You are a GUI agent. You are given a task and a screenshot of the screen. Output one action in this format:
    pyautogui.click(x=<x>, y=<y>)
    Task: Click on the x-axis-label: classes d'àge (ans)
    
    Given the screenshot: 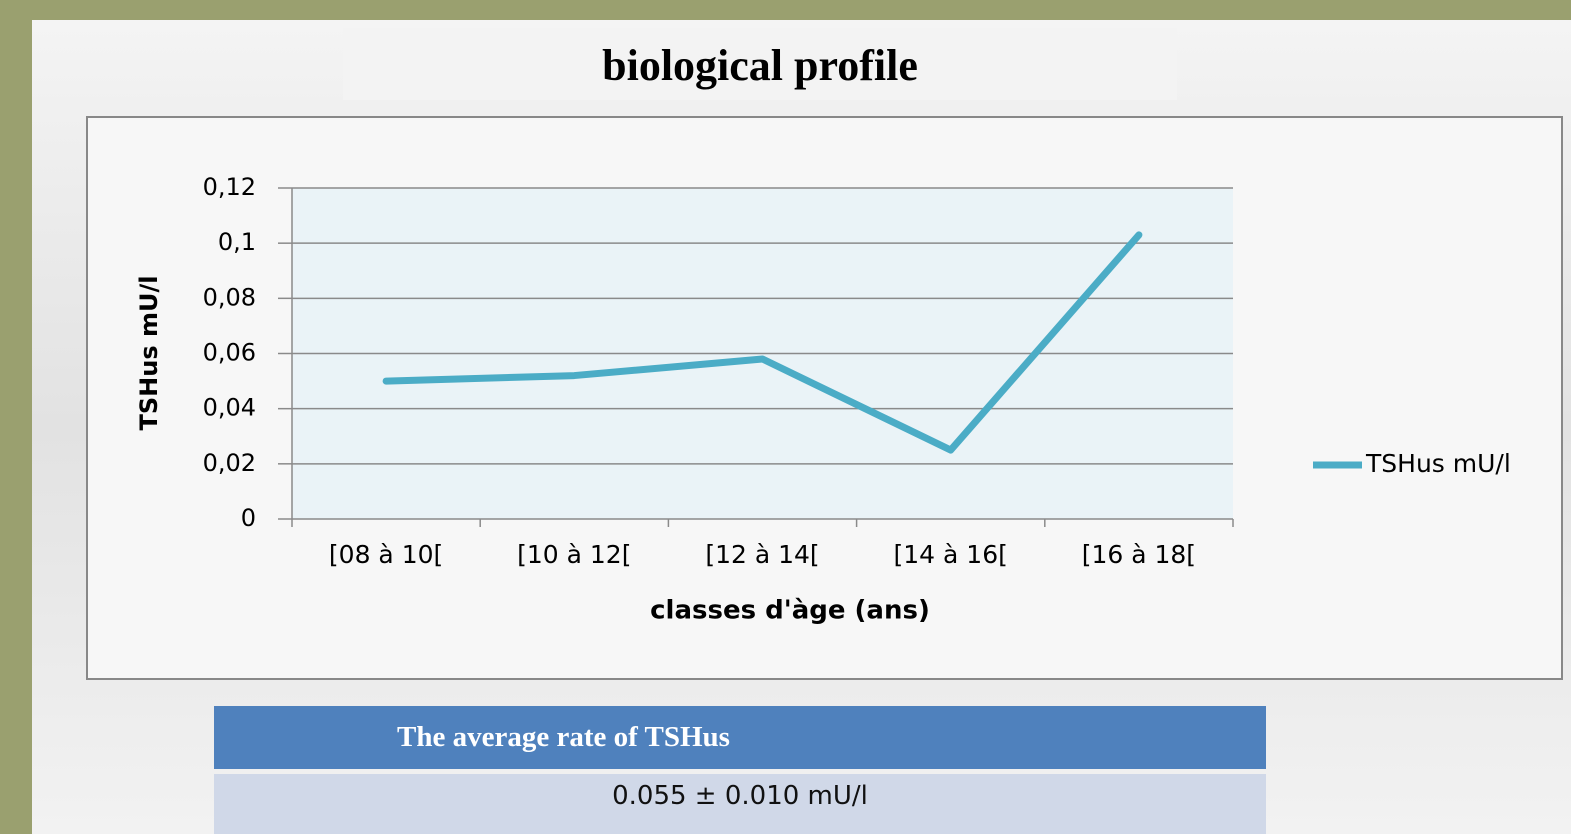 What is the action you would take?
    pyautogui.click(x=790, y=611)
    